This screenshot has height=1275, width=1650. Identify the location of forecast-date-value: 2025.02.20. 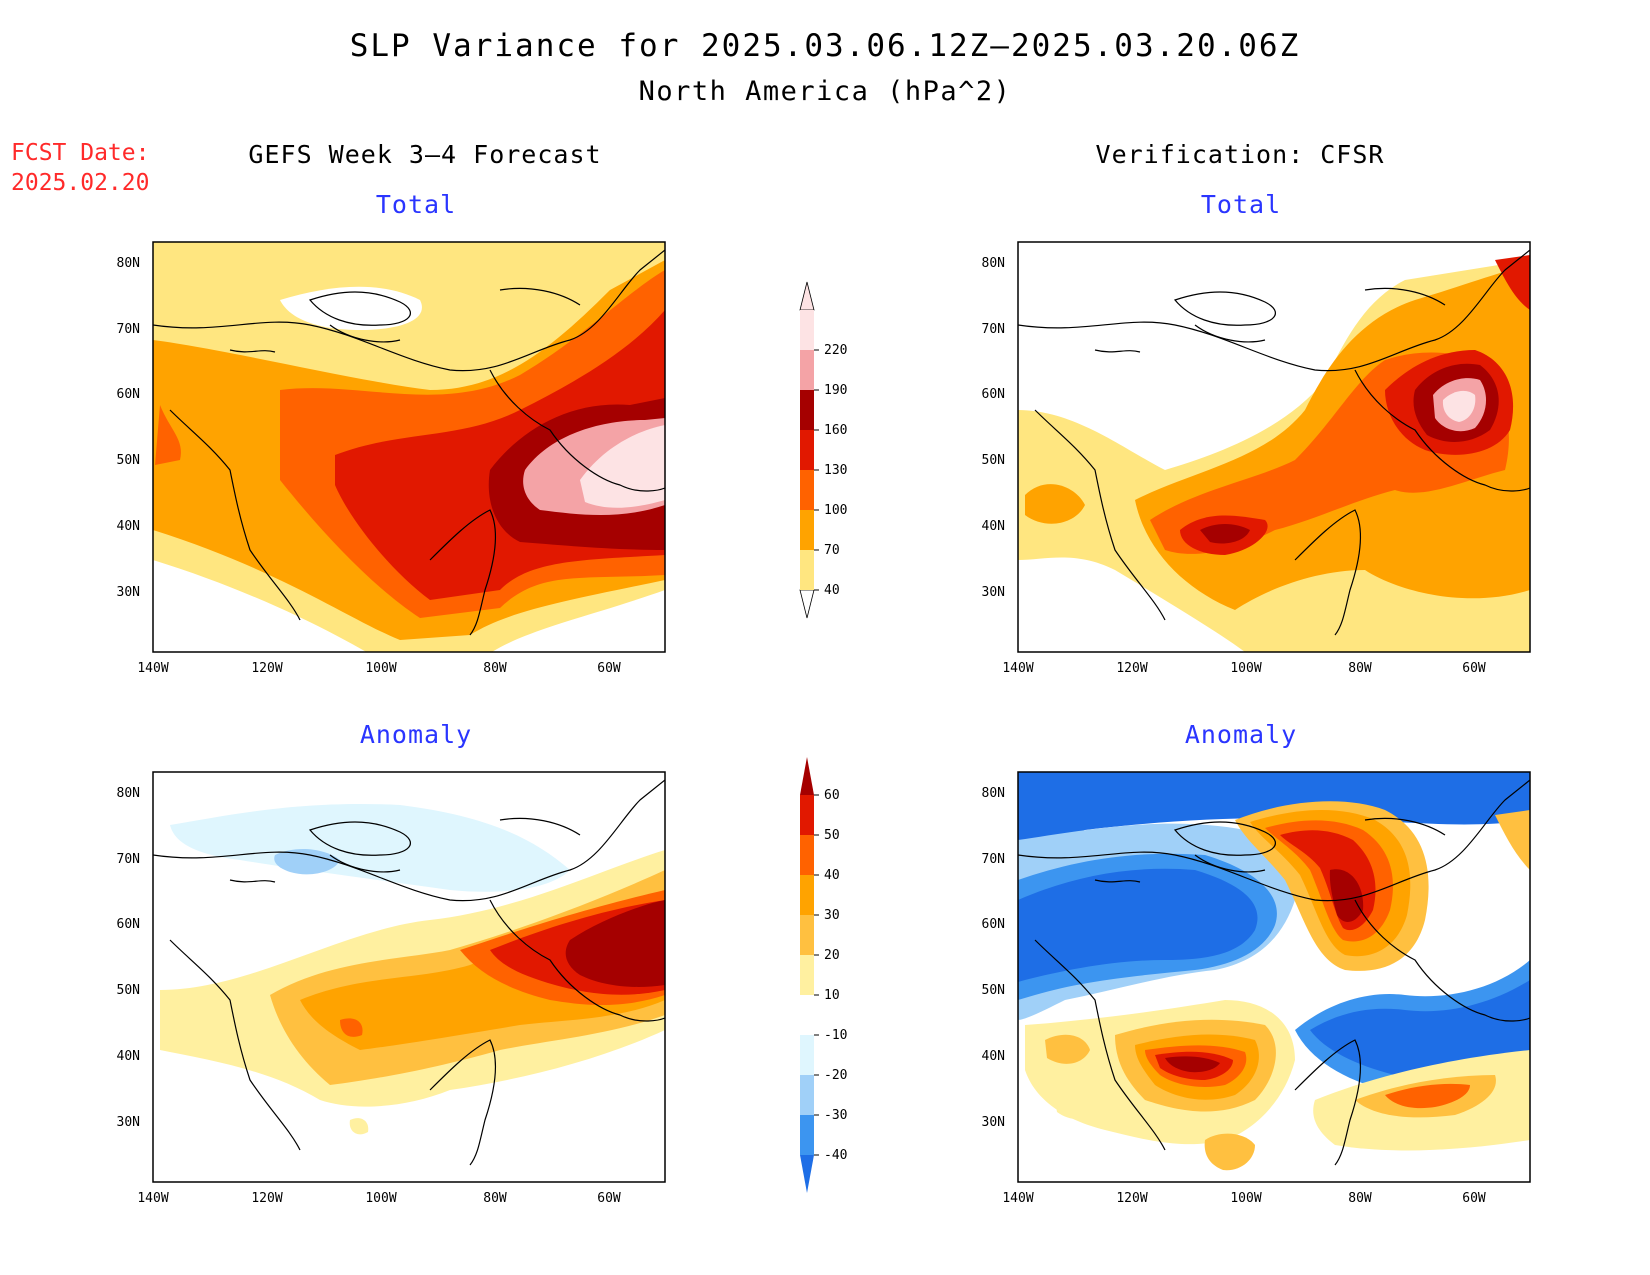
(80, 183).